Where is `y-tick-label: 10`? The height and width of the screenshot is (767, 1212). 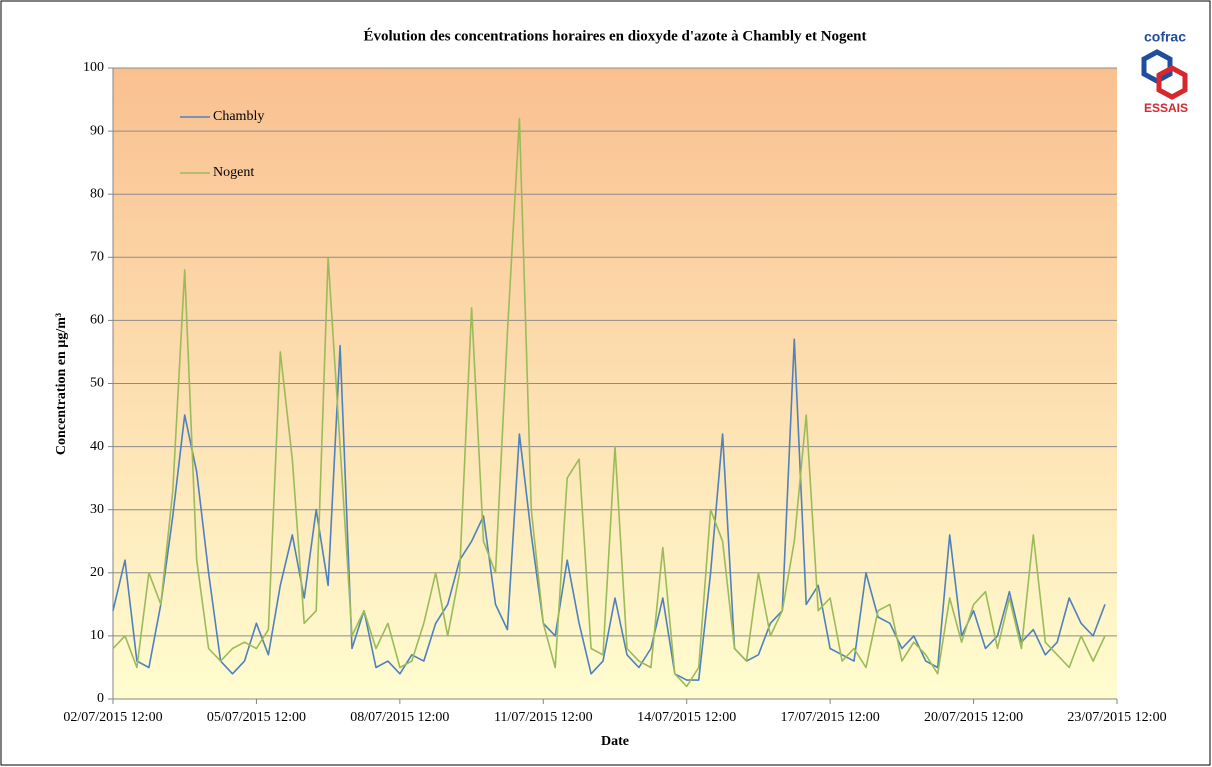 y-tick-label: 10 is located at coordinates (97, 635).